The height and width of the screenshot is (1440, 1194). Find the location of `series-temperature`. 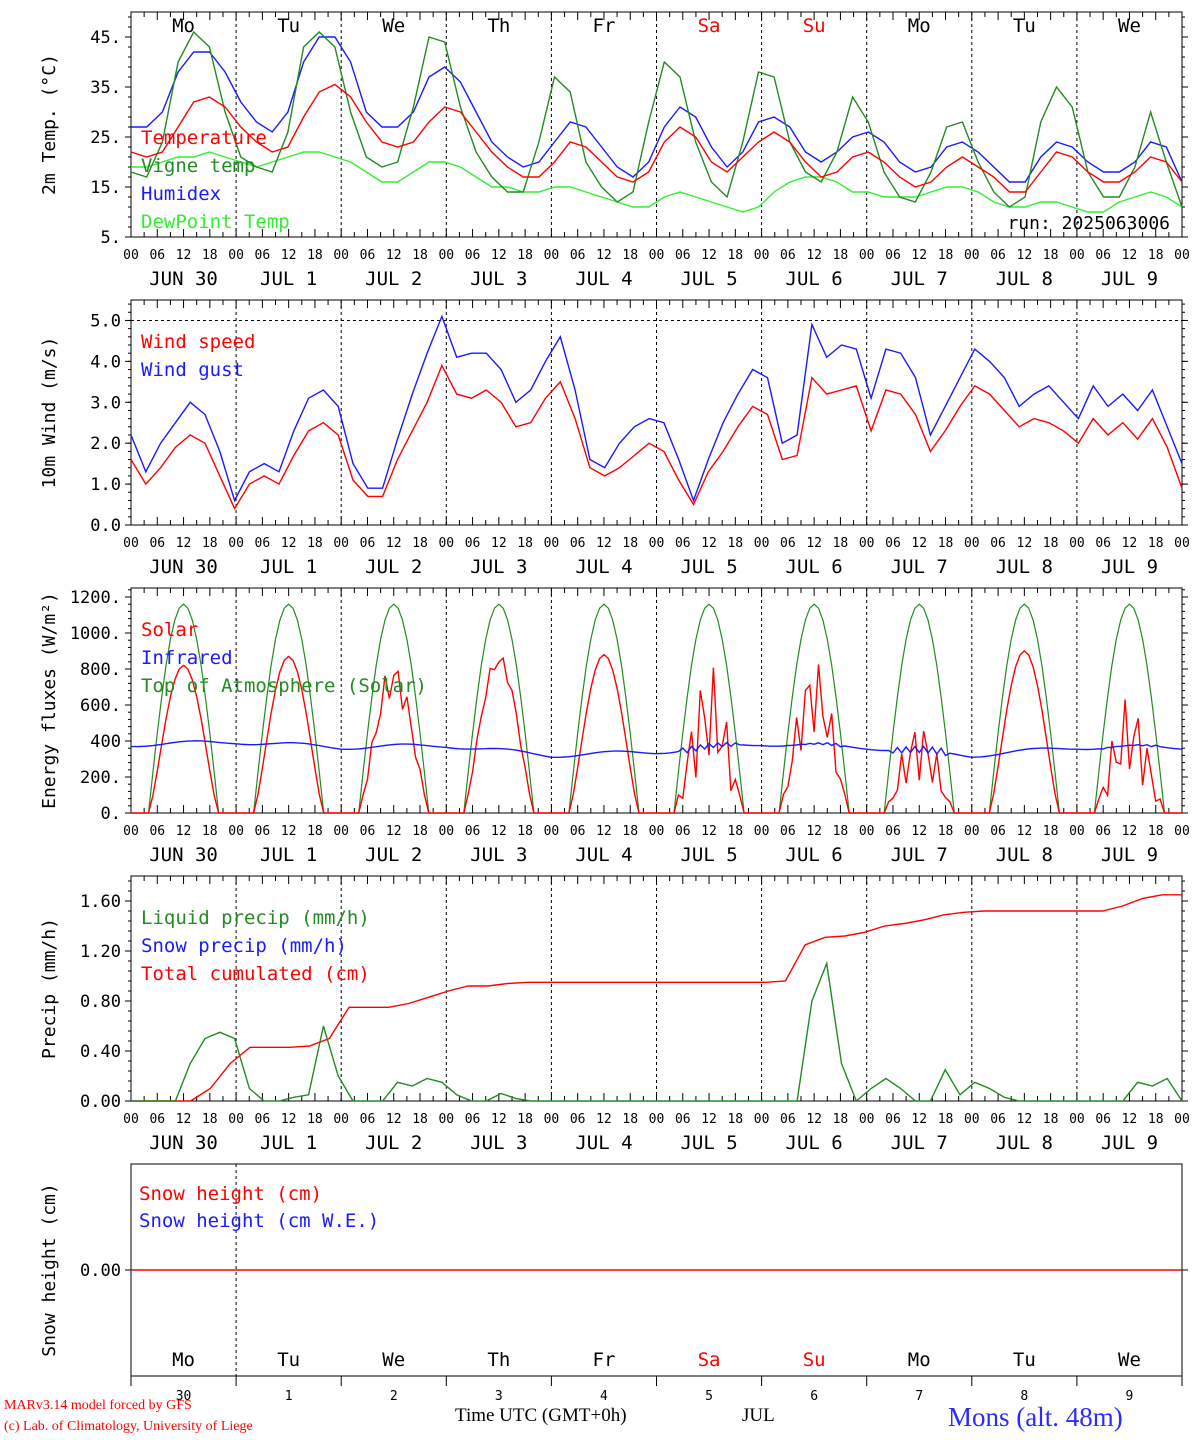

series-temperature is located at coordinates (656, 138).